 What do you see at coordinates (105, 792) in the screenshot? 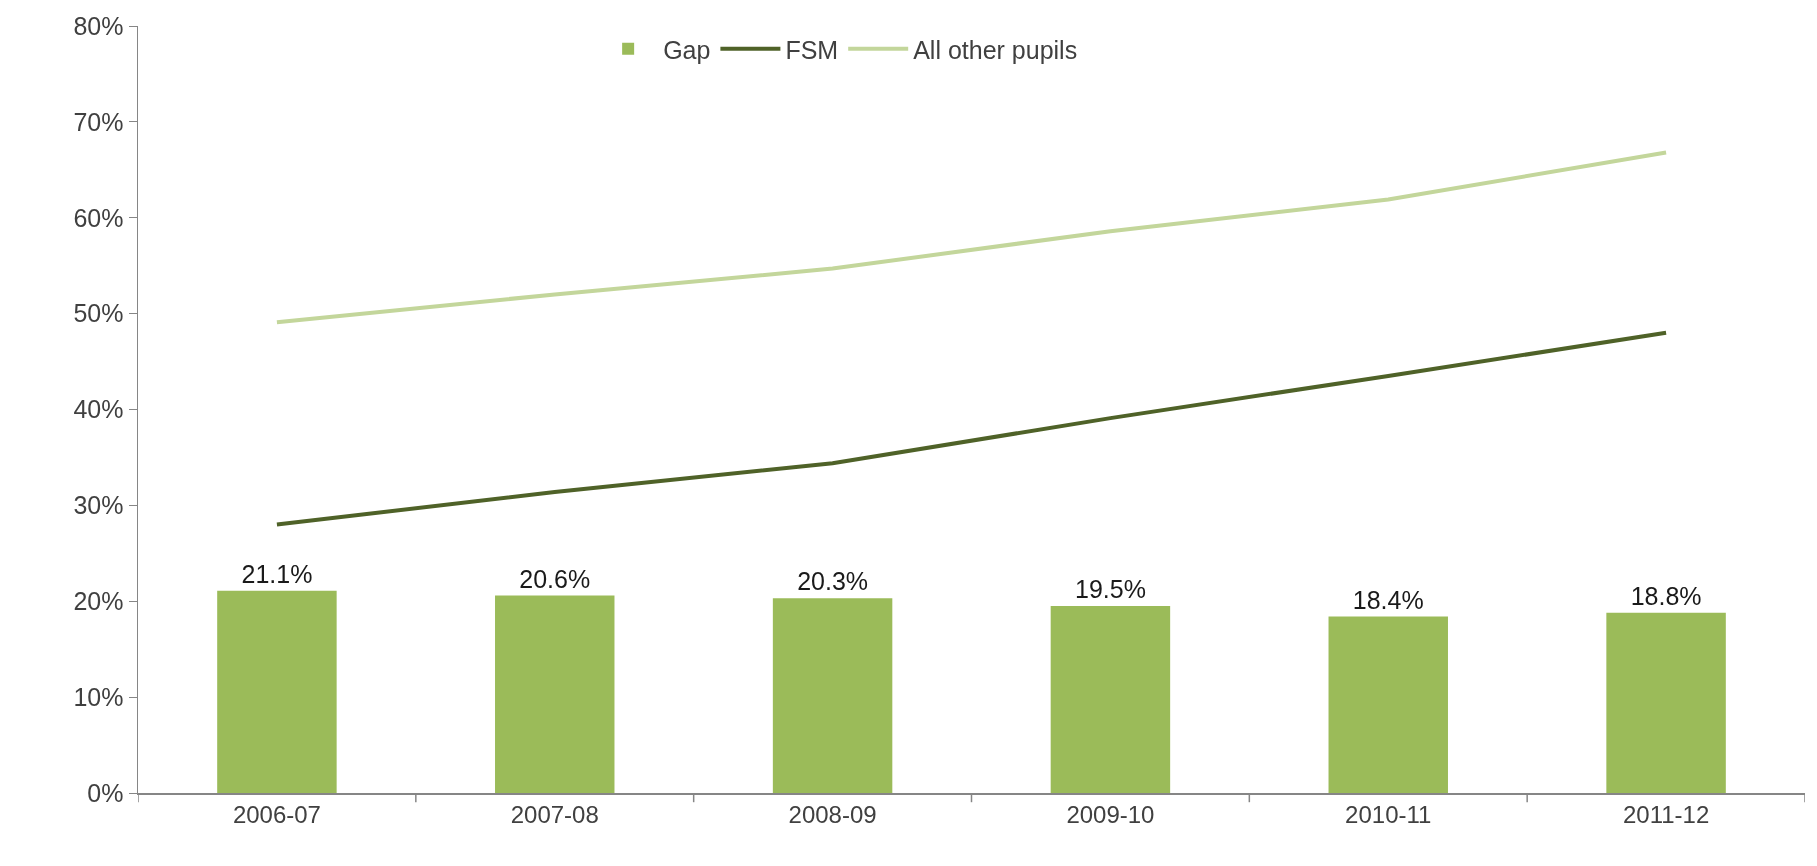
I see `y-tick-label: 0%` at bounding box center [105, 792].